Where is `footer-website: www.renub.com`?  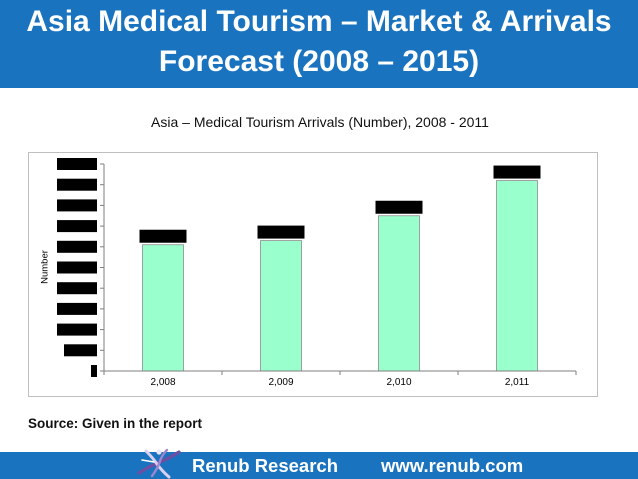
footer-website: www.renub.com is located at coordinates (452, 465).